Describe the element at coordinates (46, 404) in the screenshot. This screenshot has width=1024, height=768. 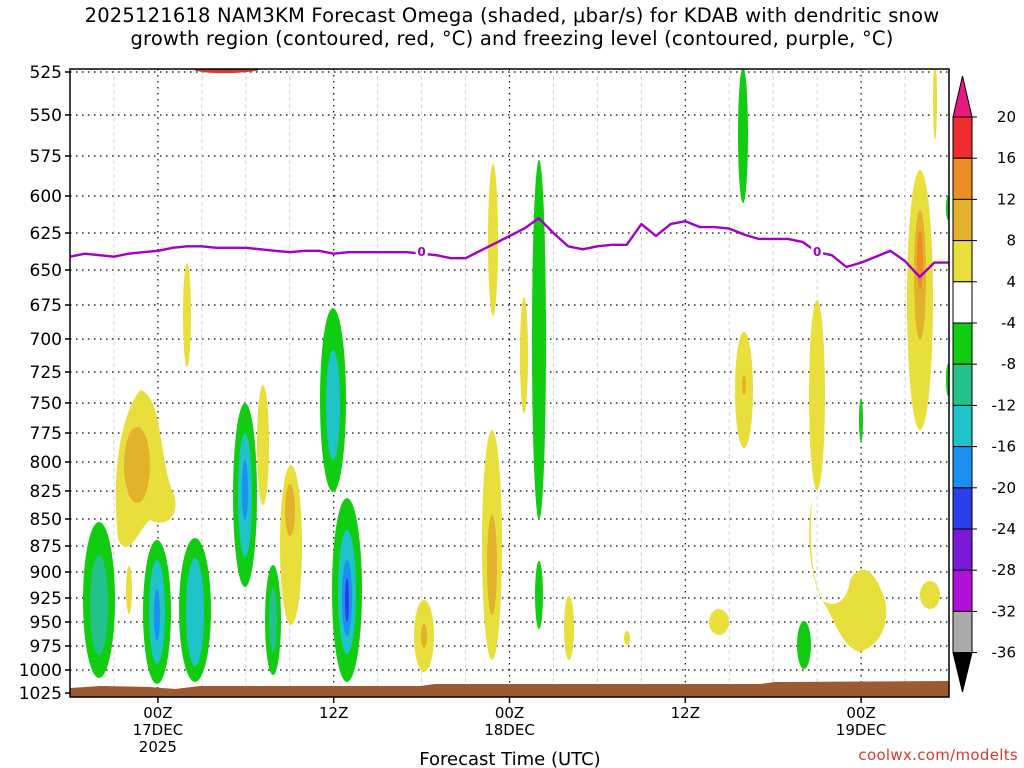
I see `y-tick-label: 750` at that location.